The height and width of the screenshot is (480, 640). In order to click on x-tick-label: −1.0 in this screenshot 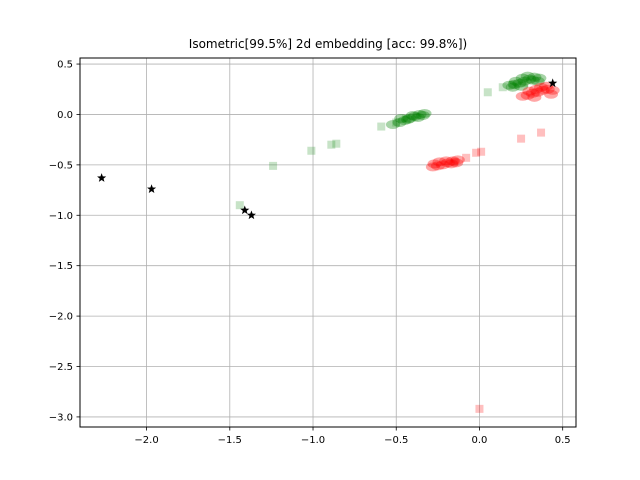, I will do `click(313, 440)`.